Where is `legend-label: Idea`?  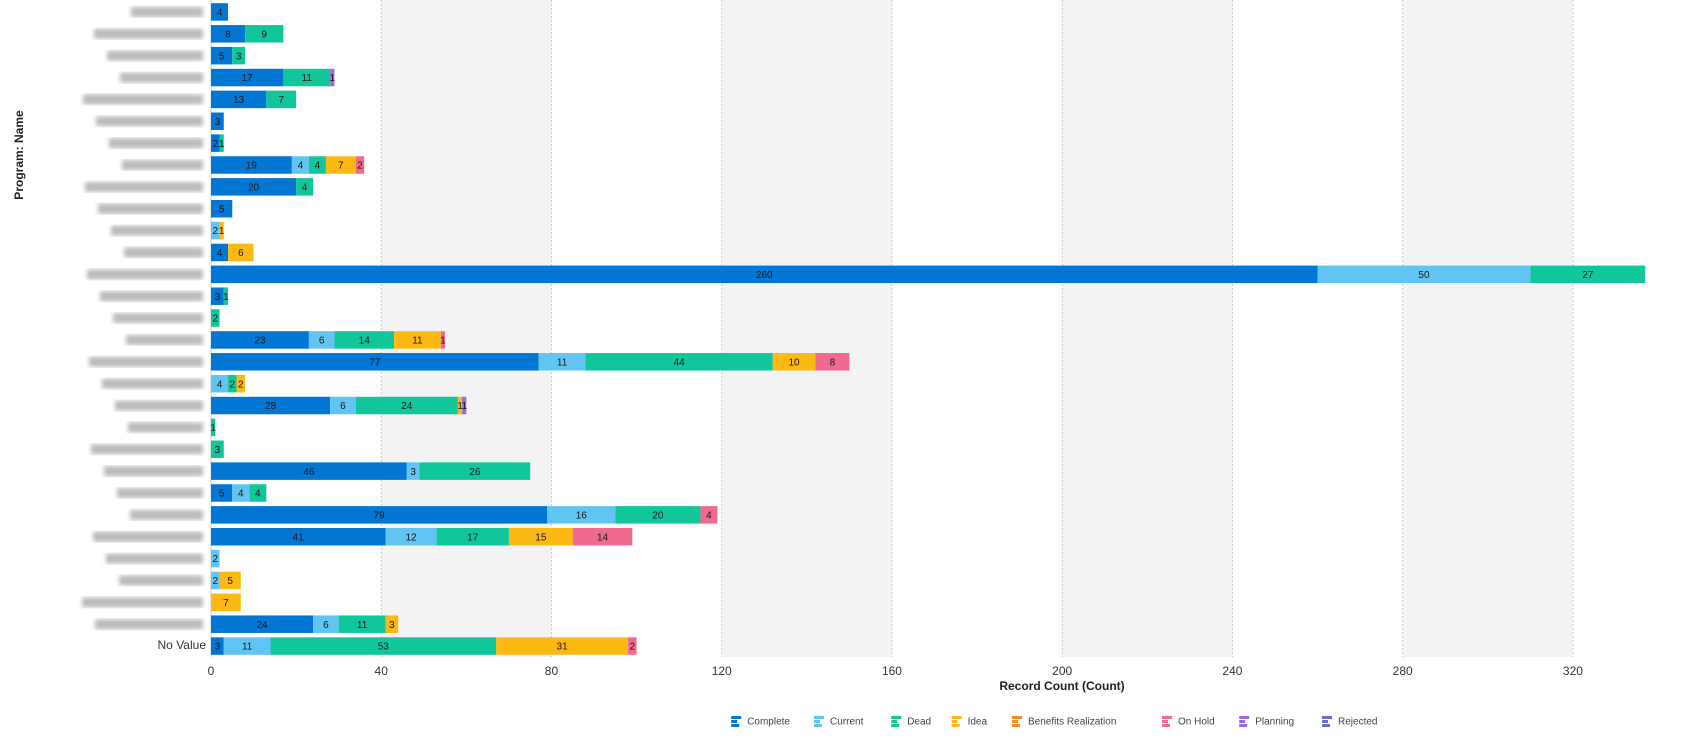 legend-label: Idea is located at coordinates (978, 722).